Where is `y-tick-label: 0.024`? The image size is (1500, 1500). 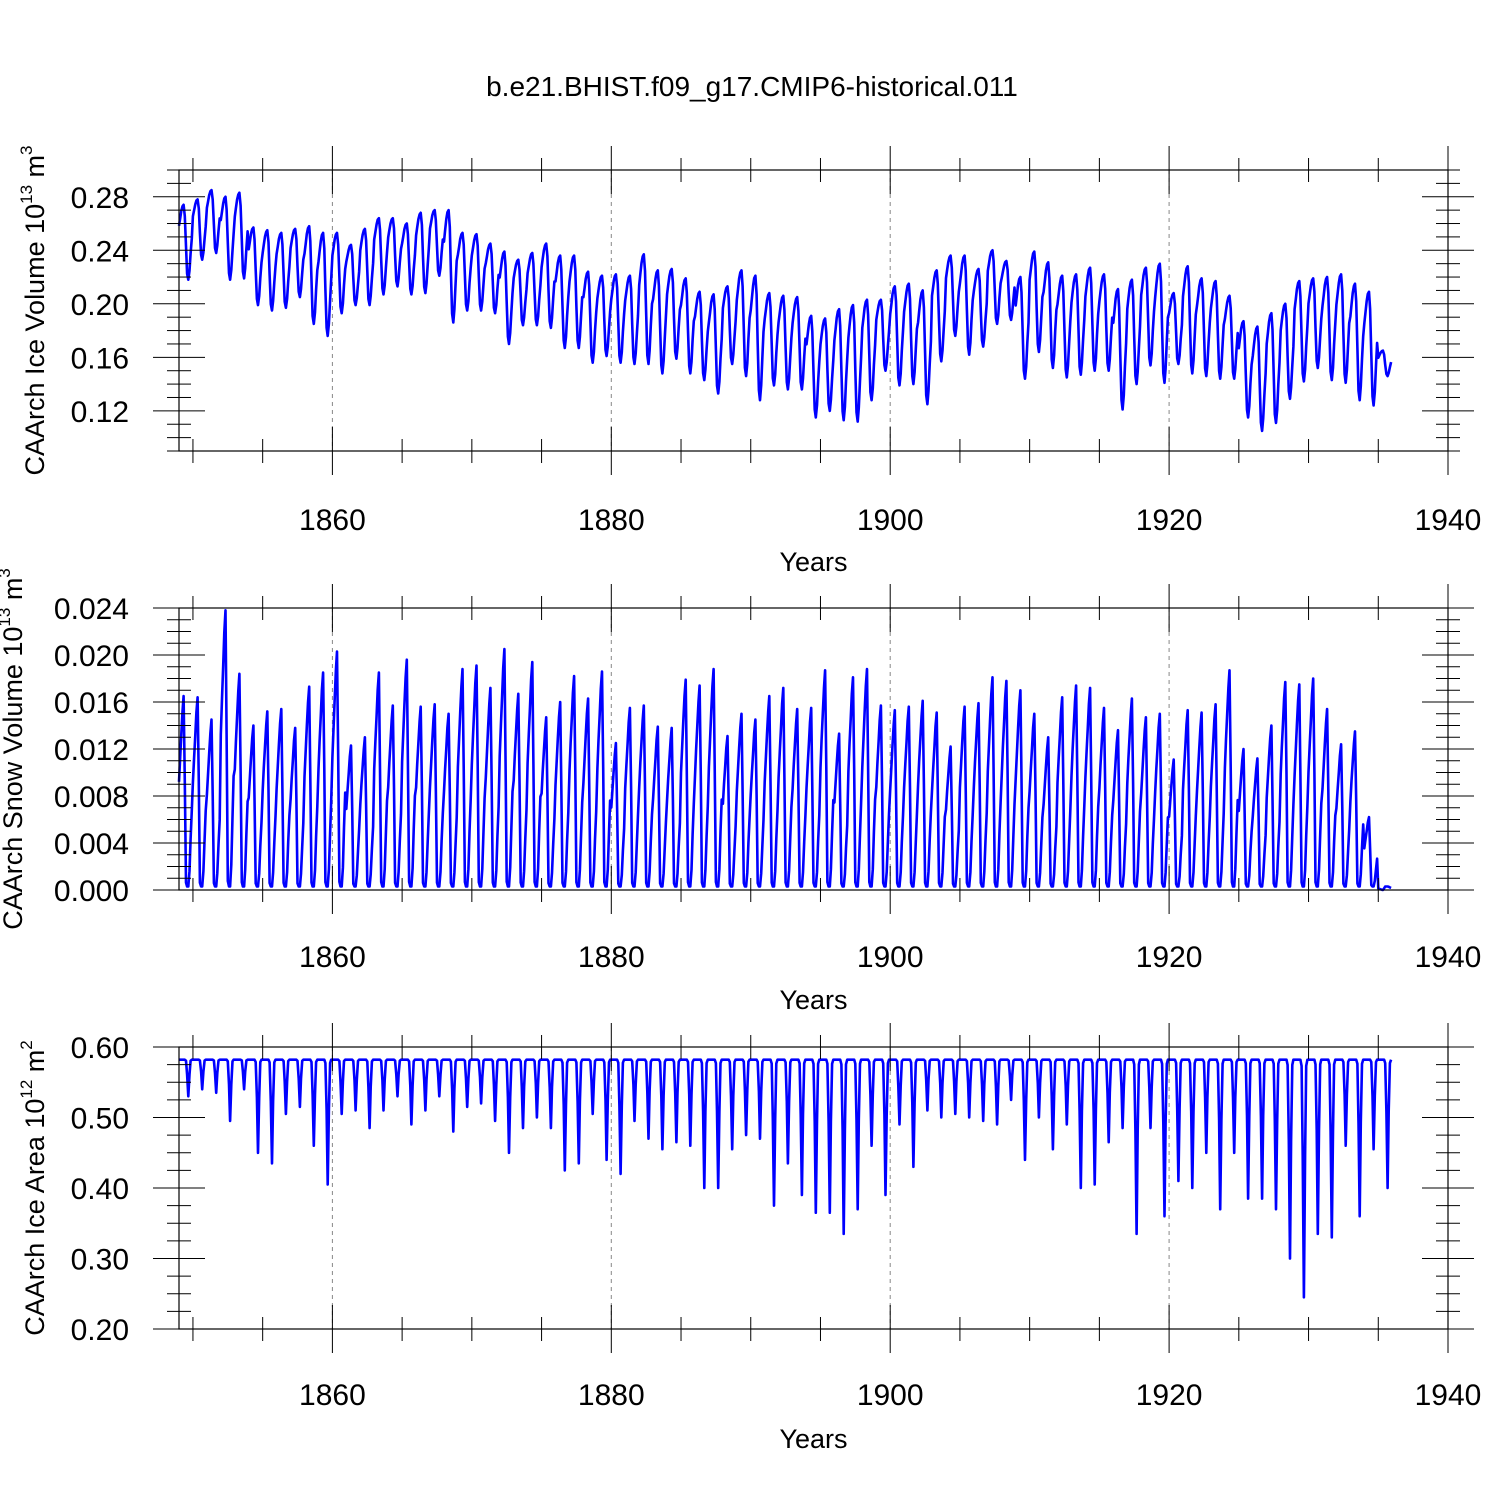
y-tick-label: 0.024 is located at coordinates (91, 609).